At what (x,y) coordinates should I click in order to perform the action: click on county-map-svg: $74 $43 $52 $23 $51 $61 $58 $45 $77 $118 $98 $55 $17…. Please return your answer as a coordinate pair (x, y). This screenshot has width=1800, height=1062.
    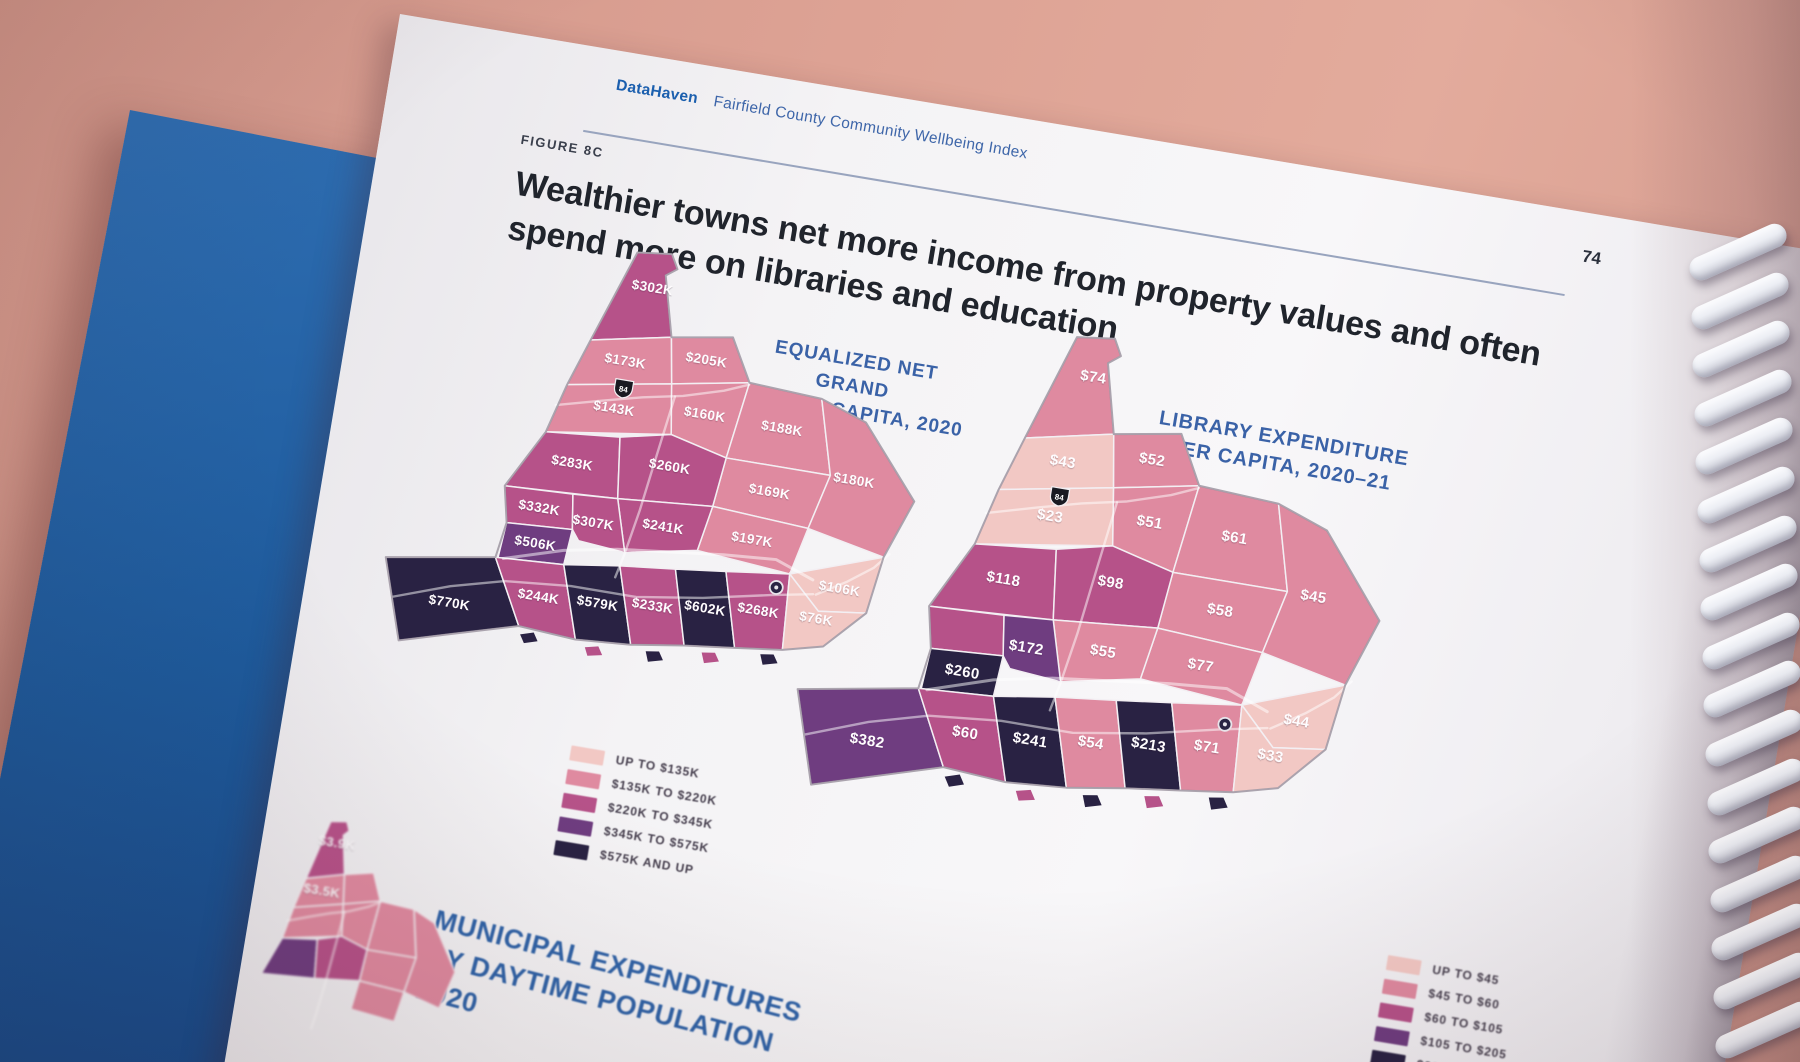
    Looking at the image, I should click on (1088, 573).